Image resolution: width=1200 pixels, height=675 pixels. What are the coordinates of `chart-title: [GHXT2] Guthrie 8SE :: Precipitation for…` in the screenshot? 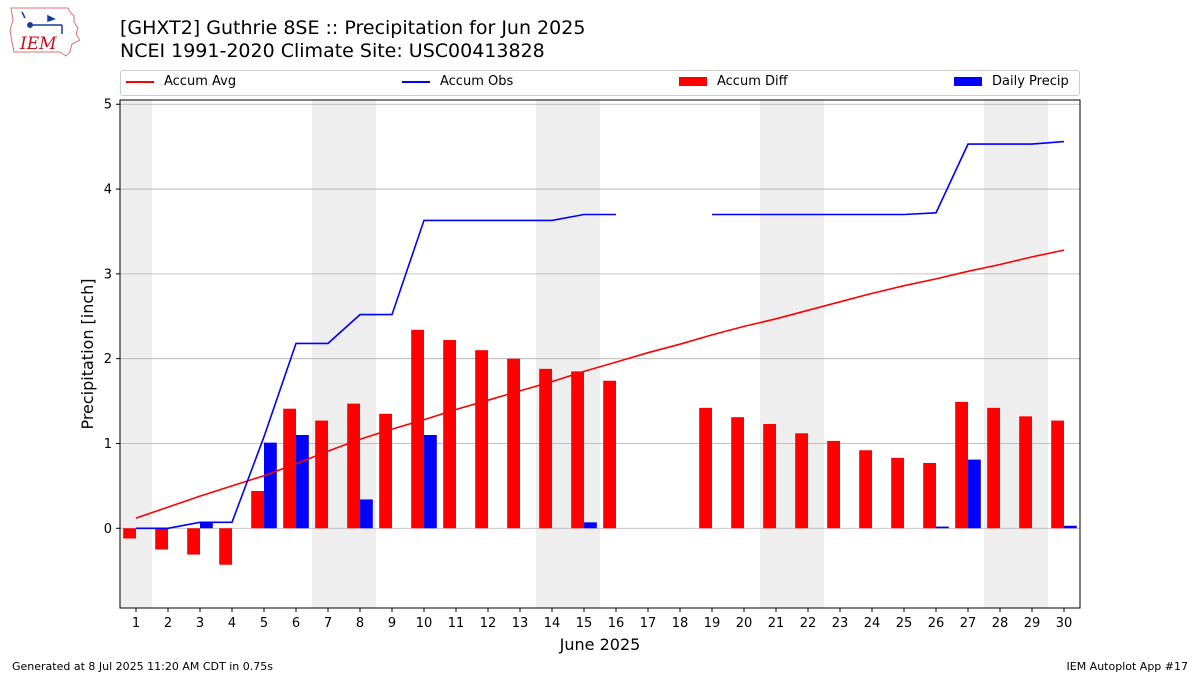 It's located at (353, 28).